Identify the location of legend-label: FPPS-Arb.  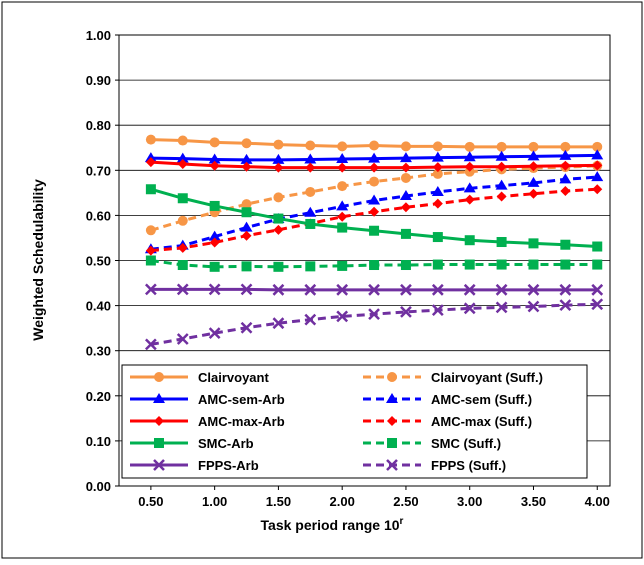
(228, 465).